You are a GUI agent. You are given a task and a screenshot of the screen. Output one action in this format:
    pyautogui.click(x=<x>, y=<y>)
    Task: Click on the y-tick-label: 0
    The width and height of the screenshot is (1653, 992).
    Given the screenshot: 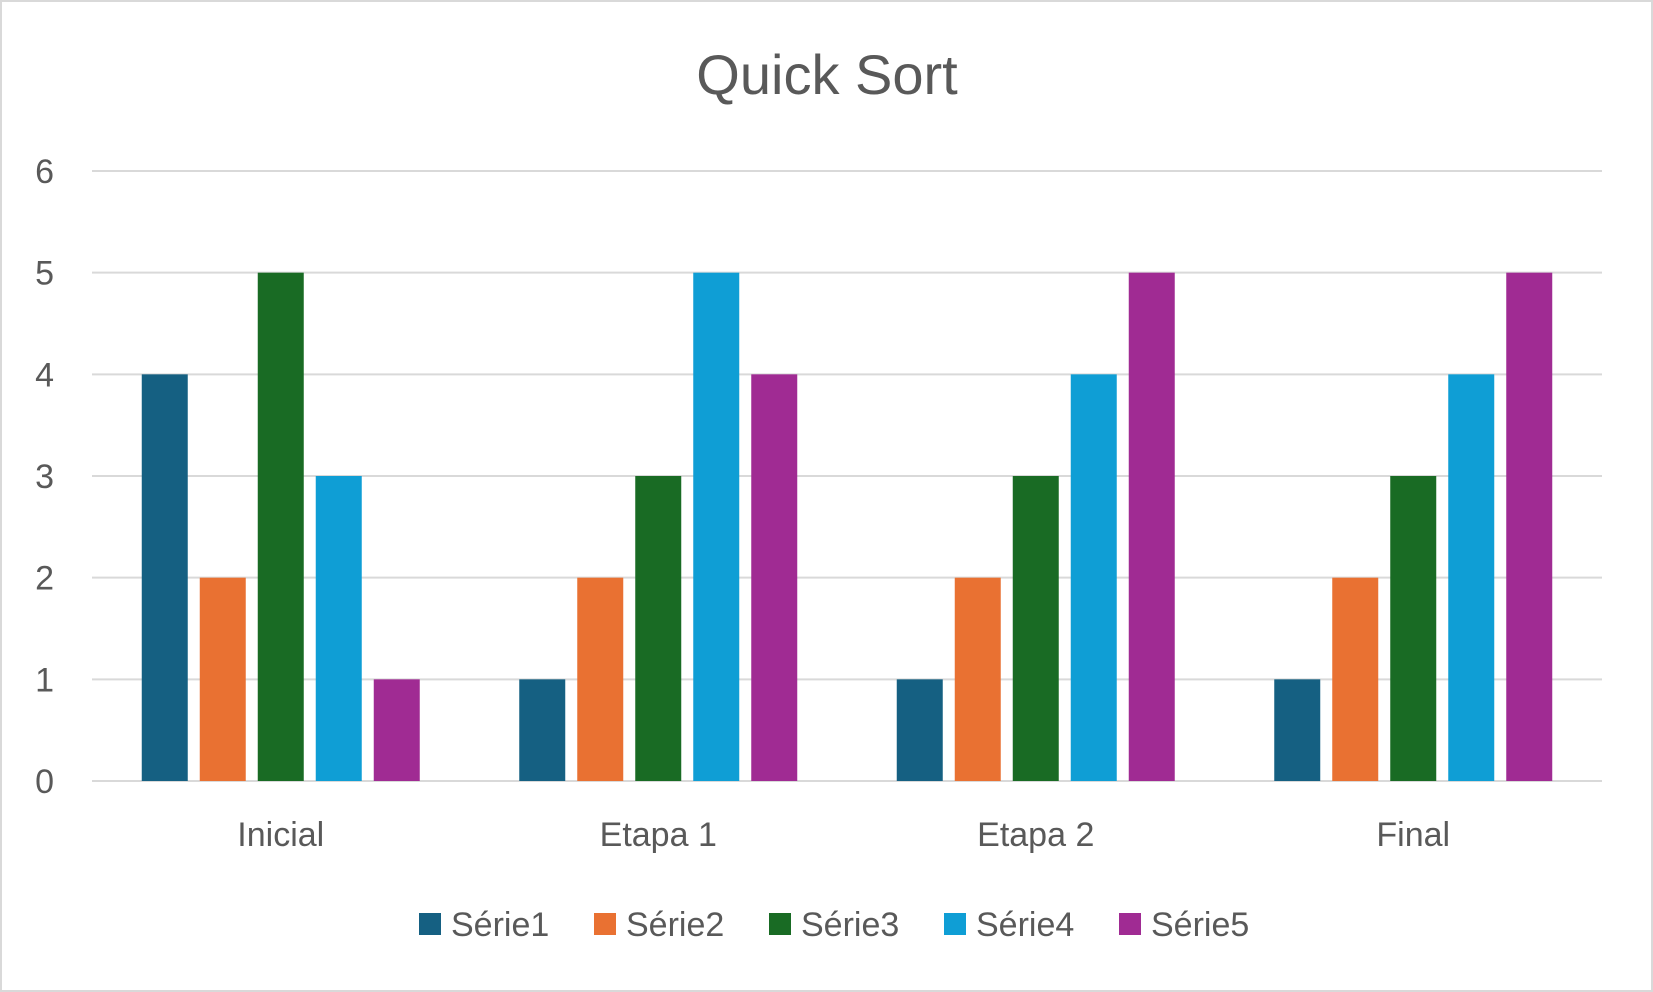 What is the action you would take?
    pyautogui.click(x=44, y=782)
    